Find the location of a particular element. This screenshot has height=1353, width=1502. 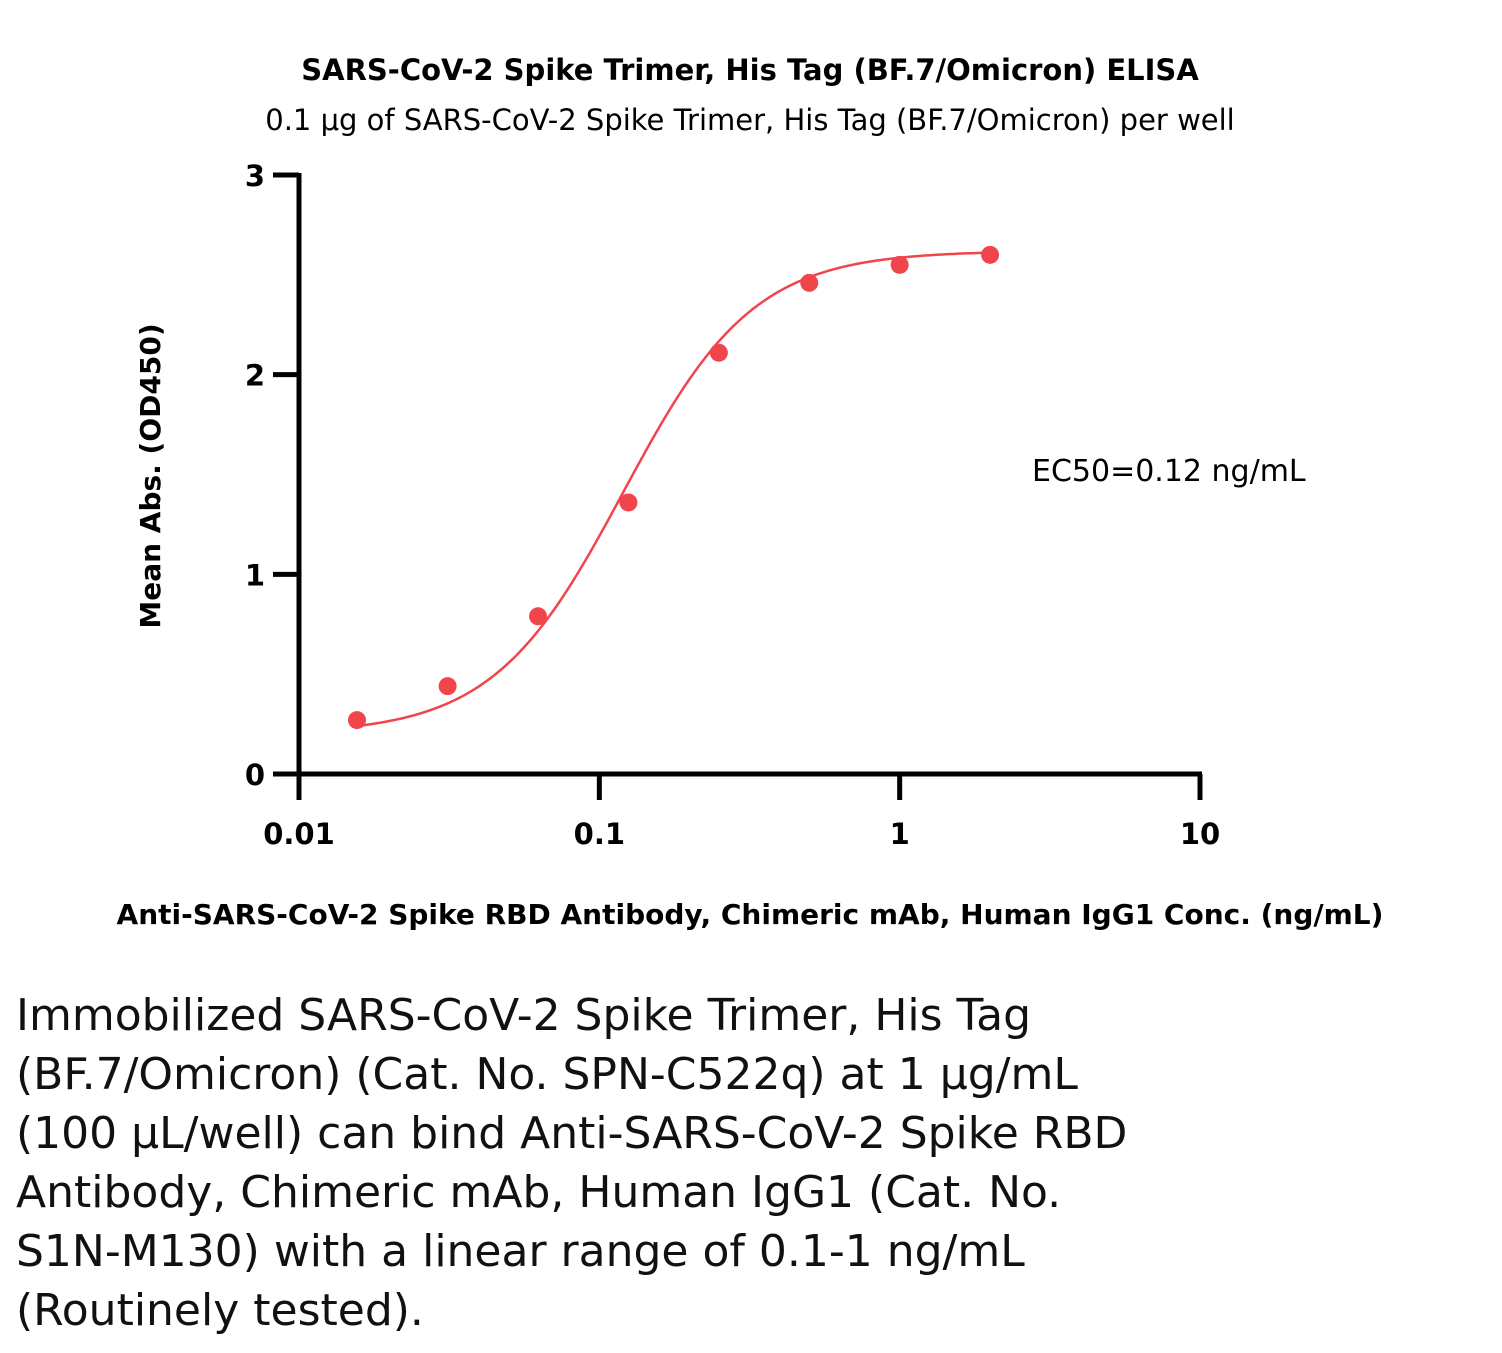

y-tick-label: 0 is located at coordinates (255, 775).